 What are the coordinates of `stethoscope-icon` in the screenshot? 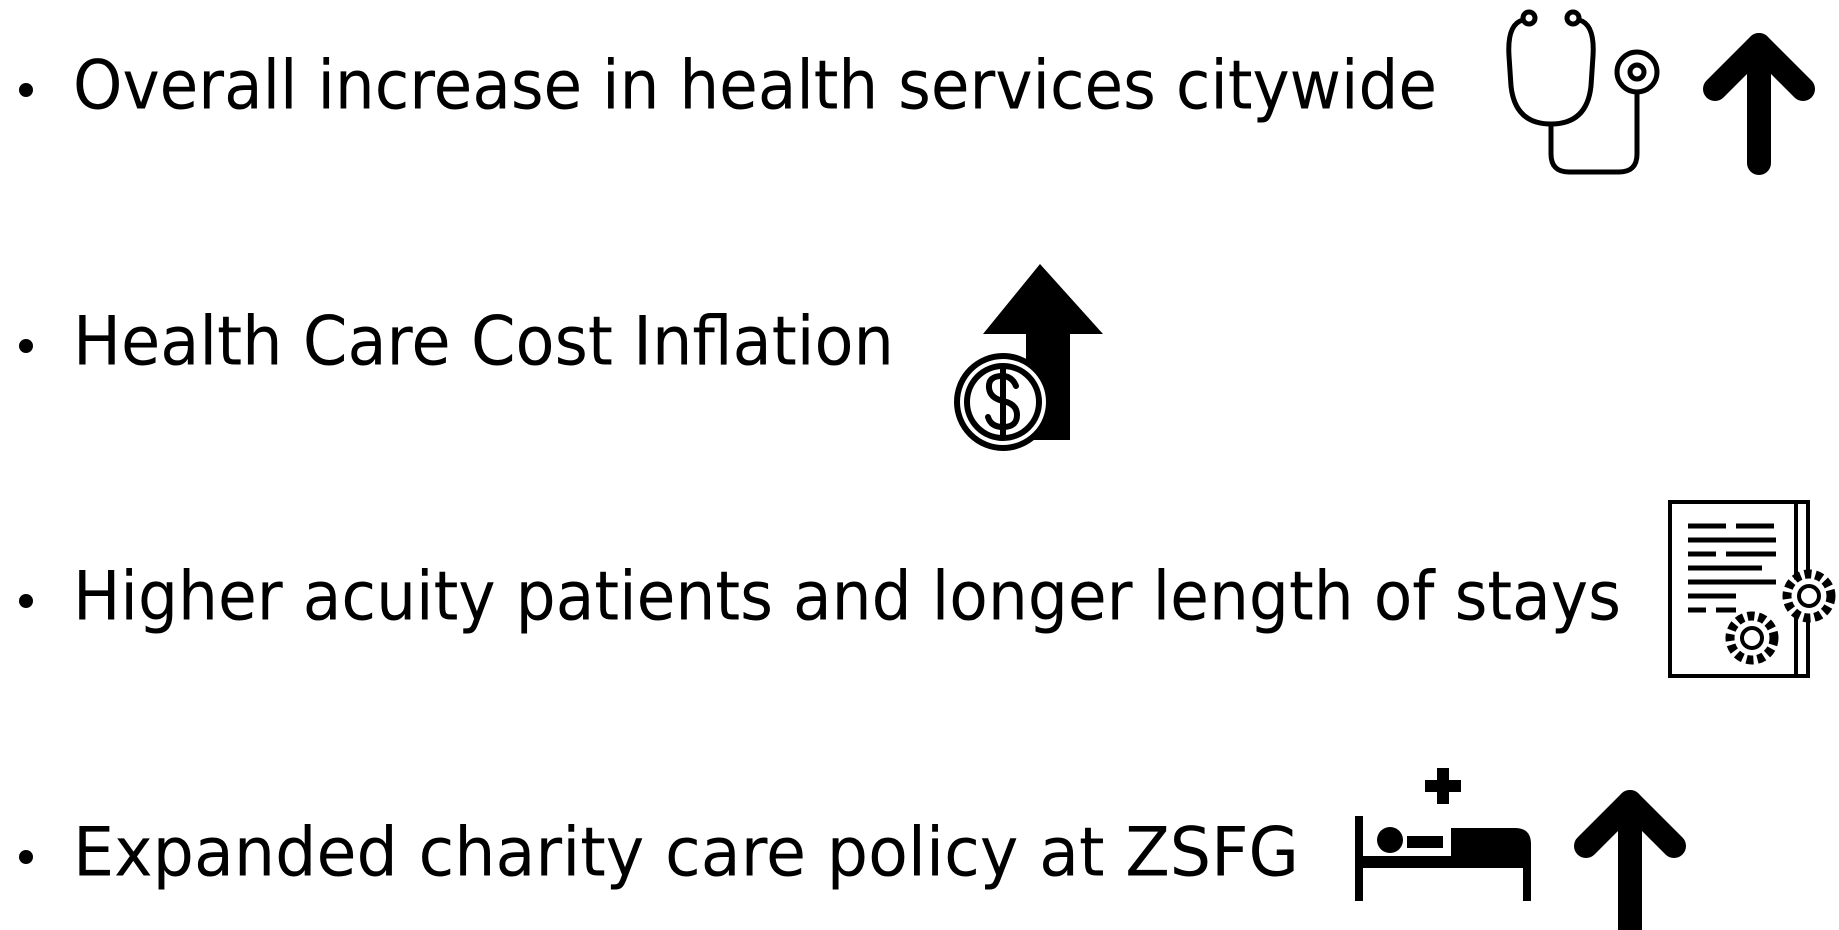 It's located at (1583, 92).